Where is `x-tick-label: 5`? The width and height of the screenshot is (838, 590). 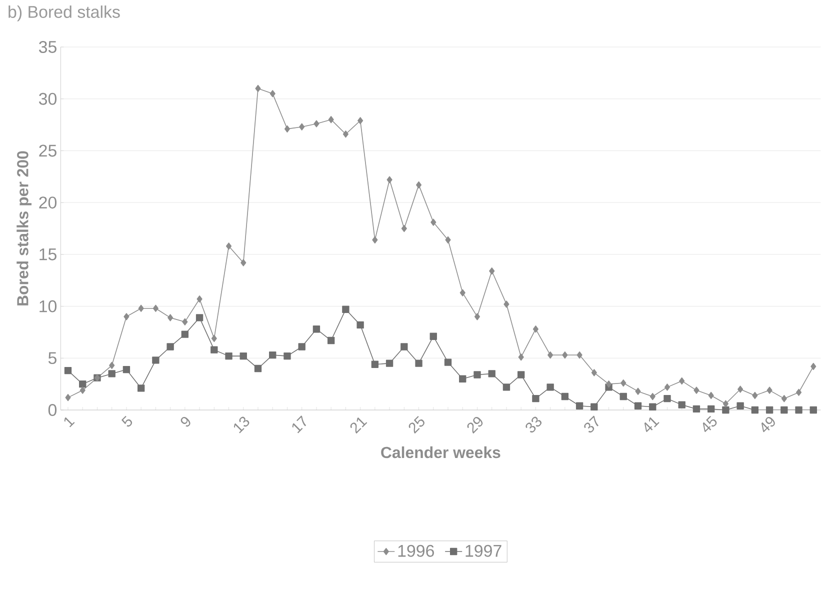
x-tick-label: 5 is located at coordinates (126, 421).